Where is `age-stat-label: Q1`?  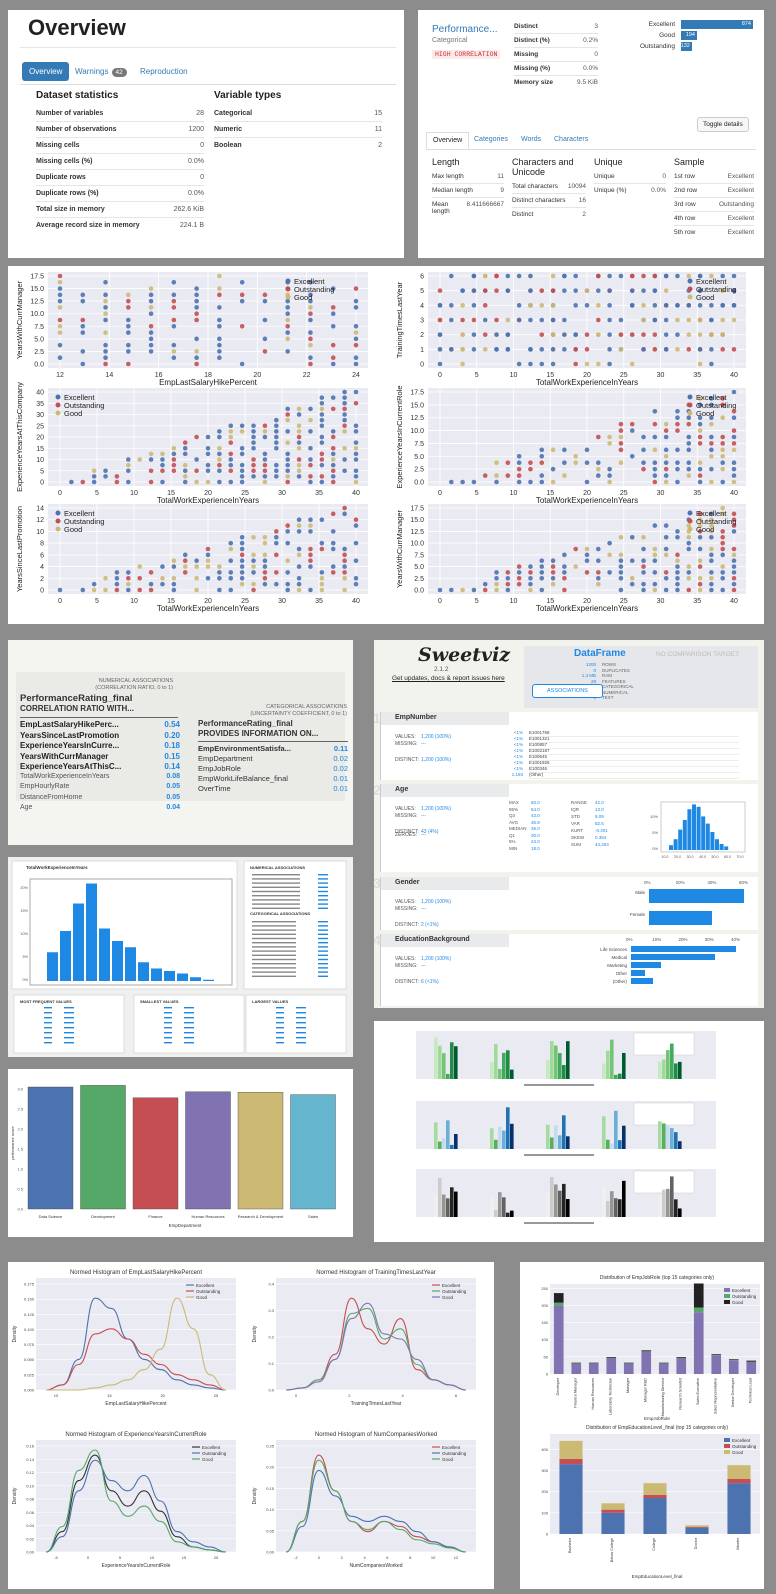
age-stat-label: Q1 is located at coordinates (512, 835).